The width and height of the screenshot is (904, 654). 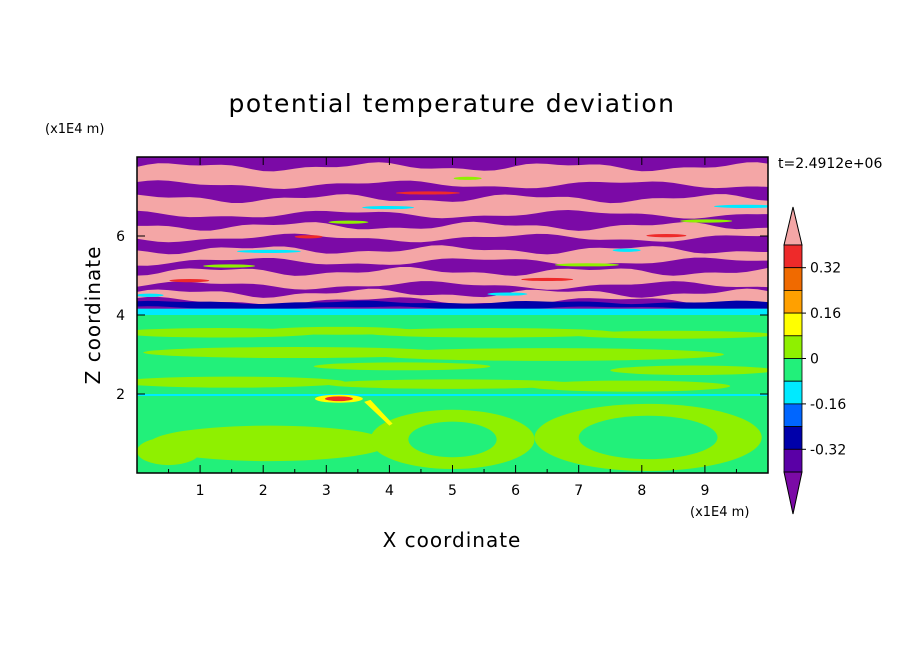 I want to click on colorbar-tick-label: 0, so click(x=814, y=360).